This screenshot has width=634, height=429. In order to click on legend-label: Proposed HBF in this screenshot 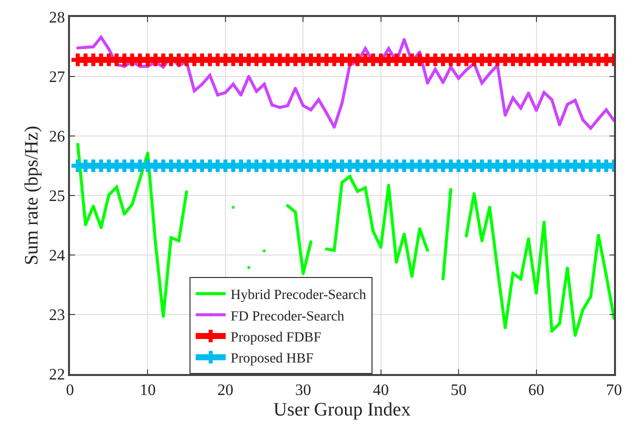, I will do `click(272, 359)`.